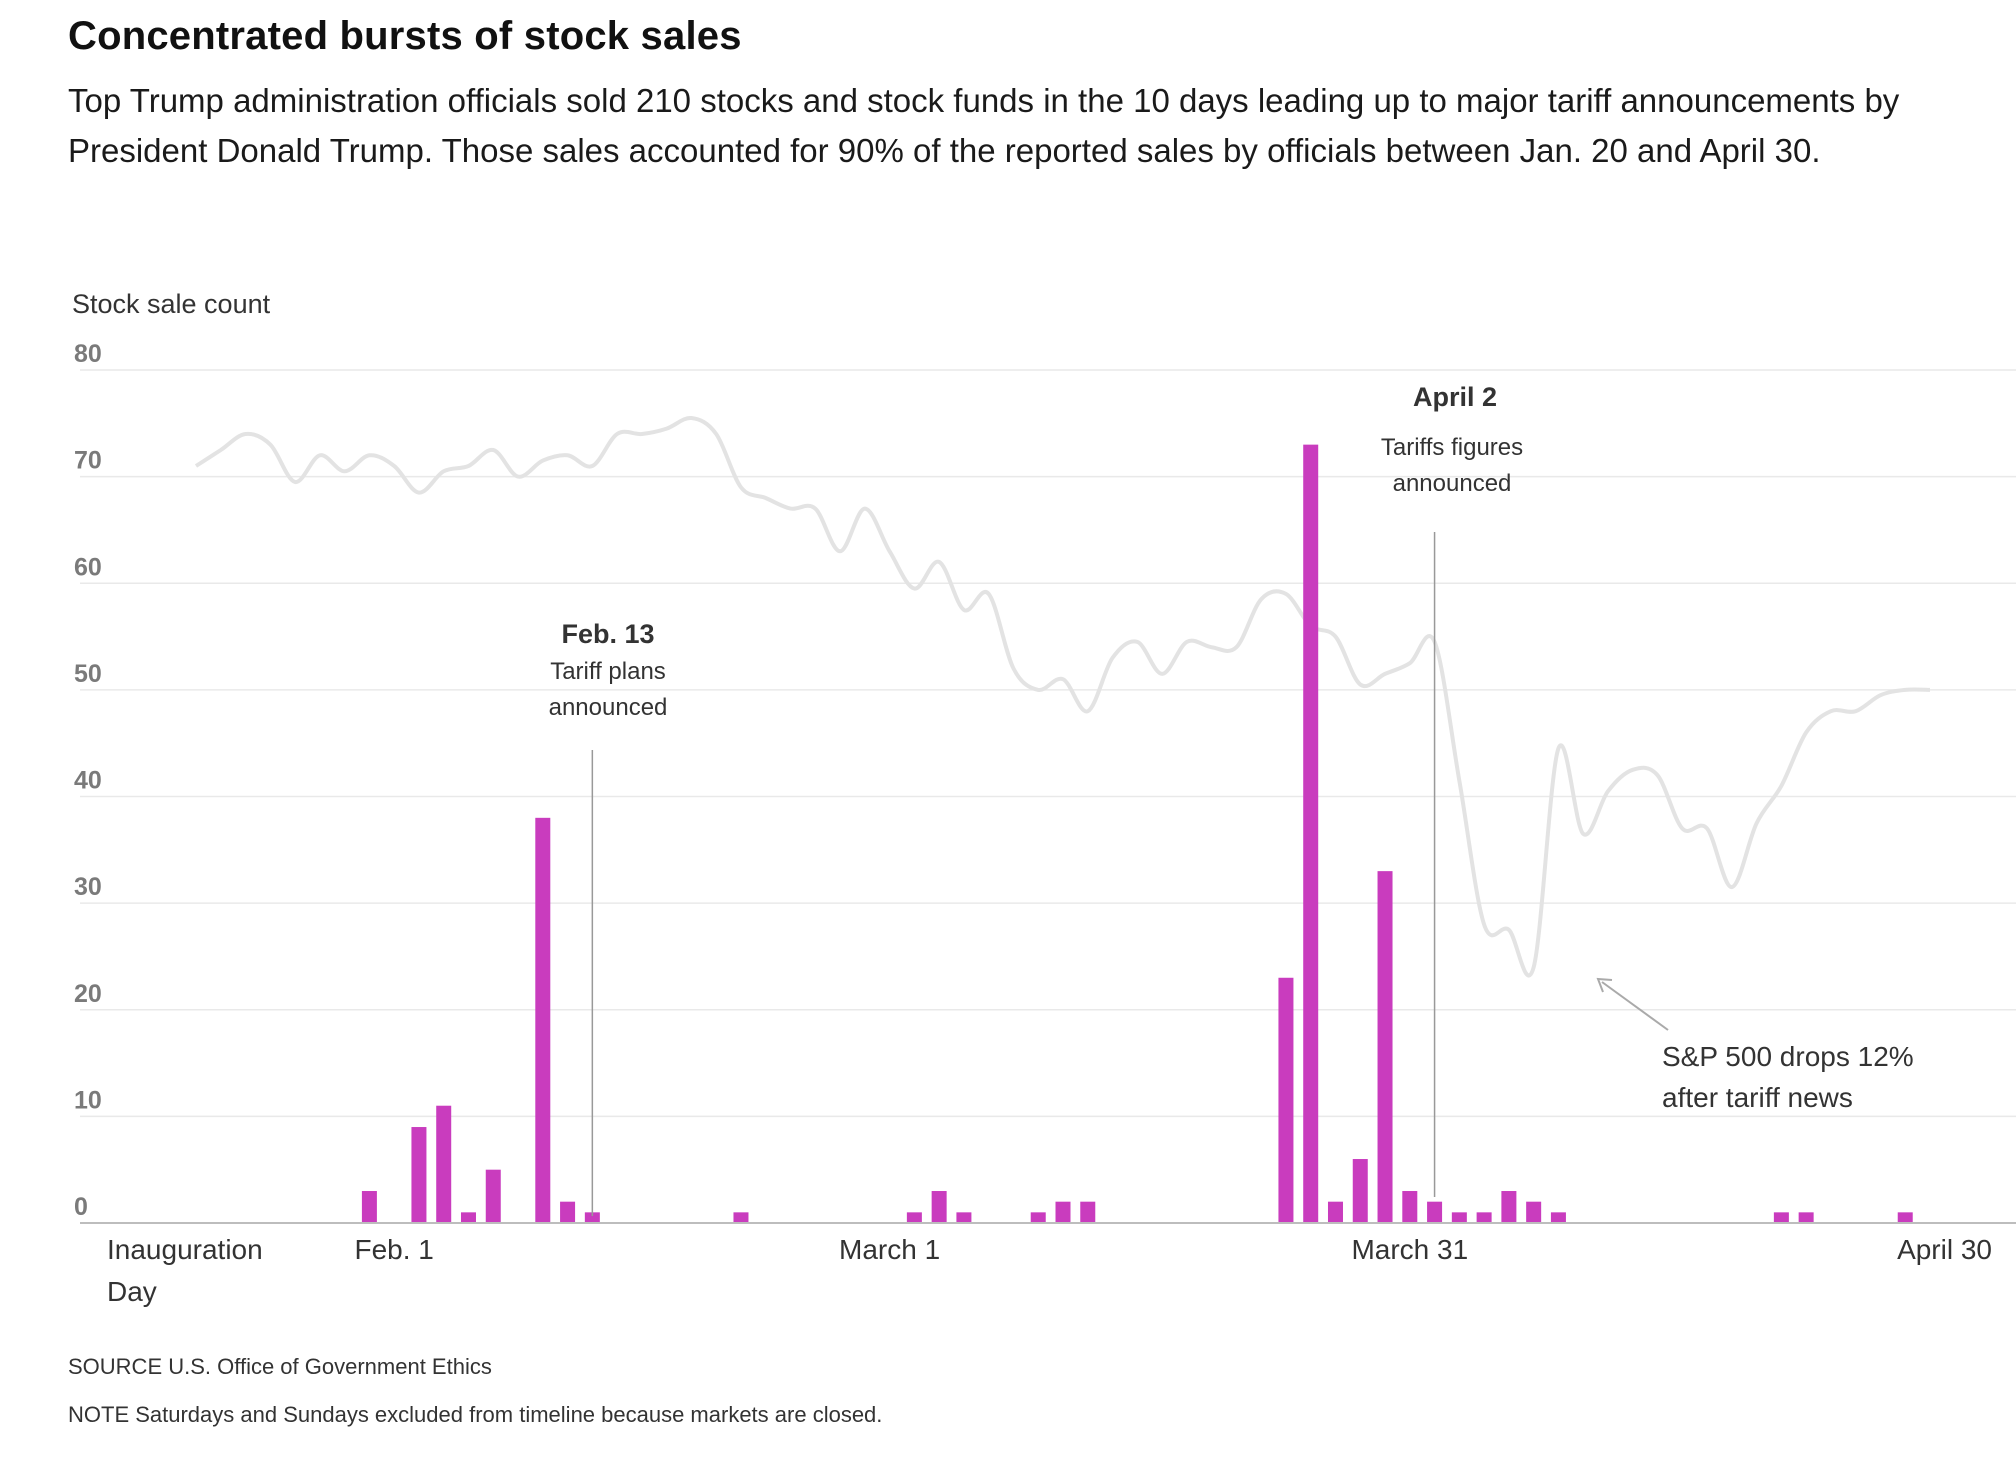 The height and width of the screenshot is (1460, 2016). Describe the element at coordinates (1409, 1249) in the screenshot. I see `x-tick-label: March 31` at that location.